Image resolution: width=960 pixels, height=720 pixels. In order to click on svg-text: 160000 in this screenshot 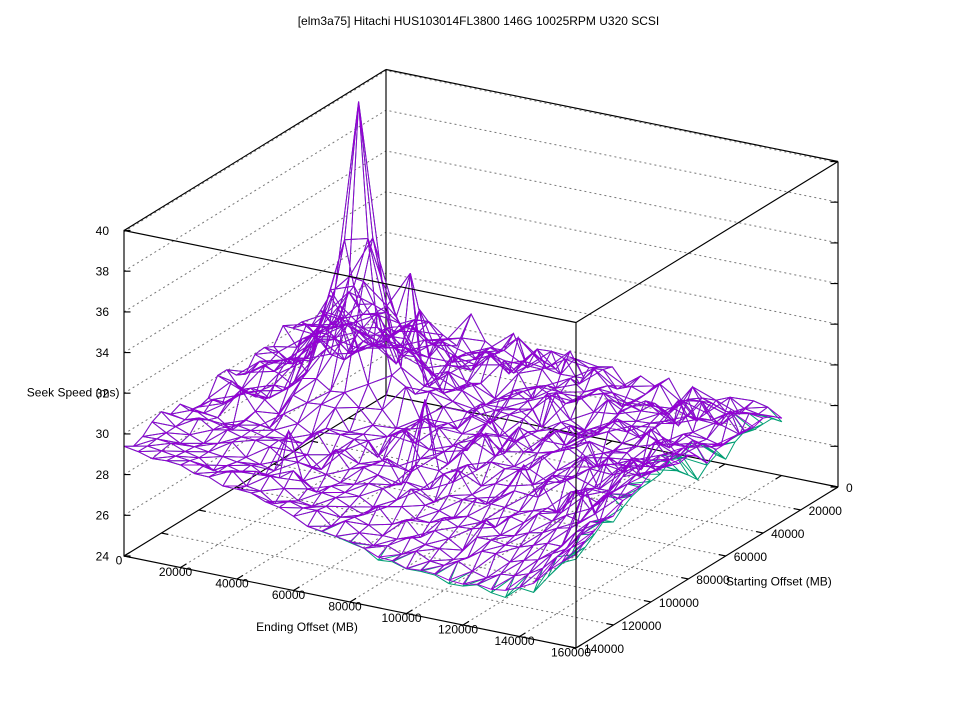, I will do `click(571, 653)`.